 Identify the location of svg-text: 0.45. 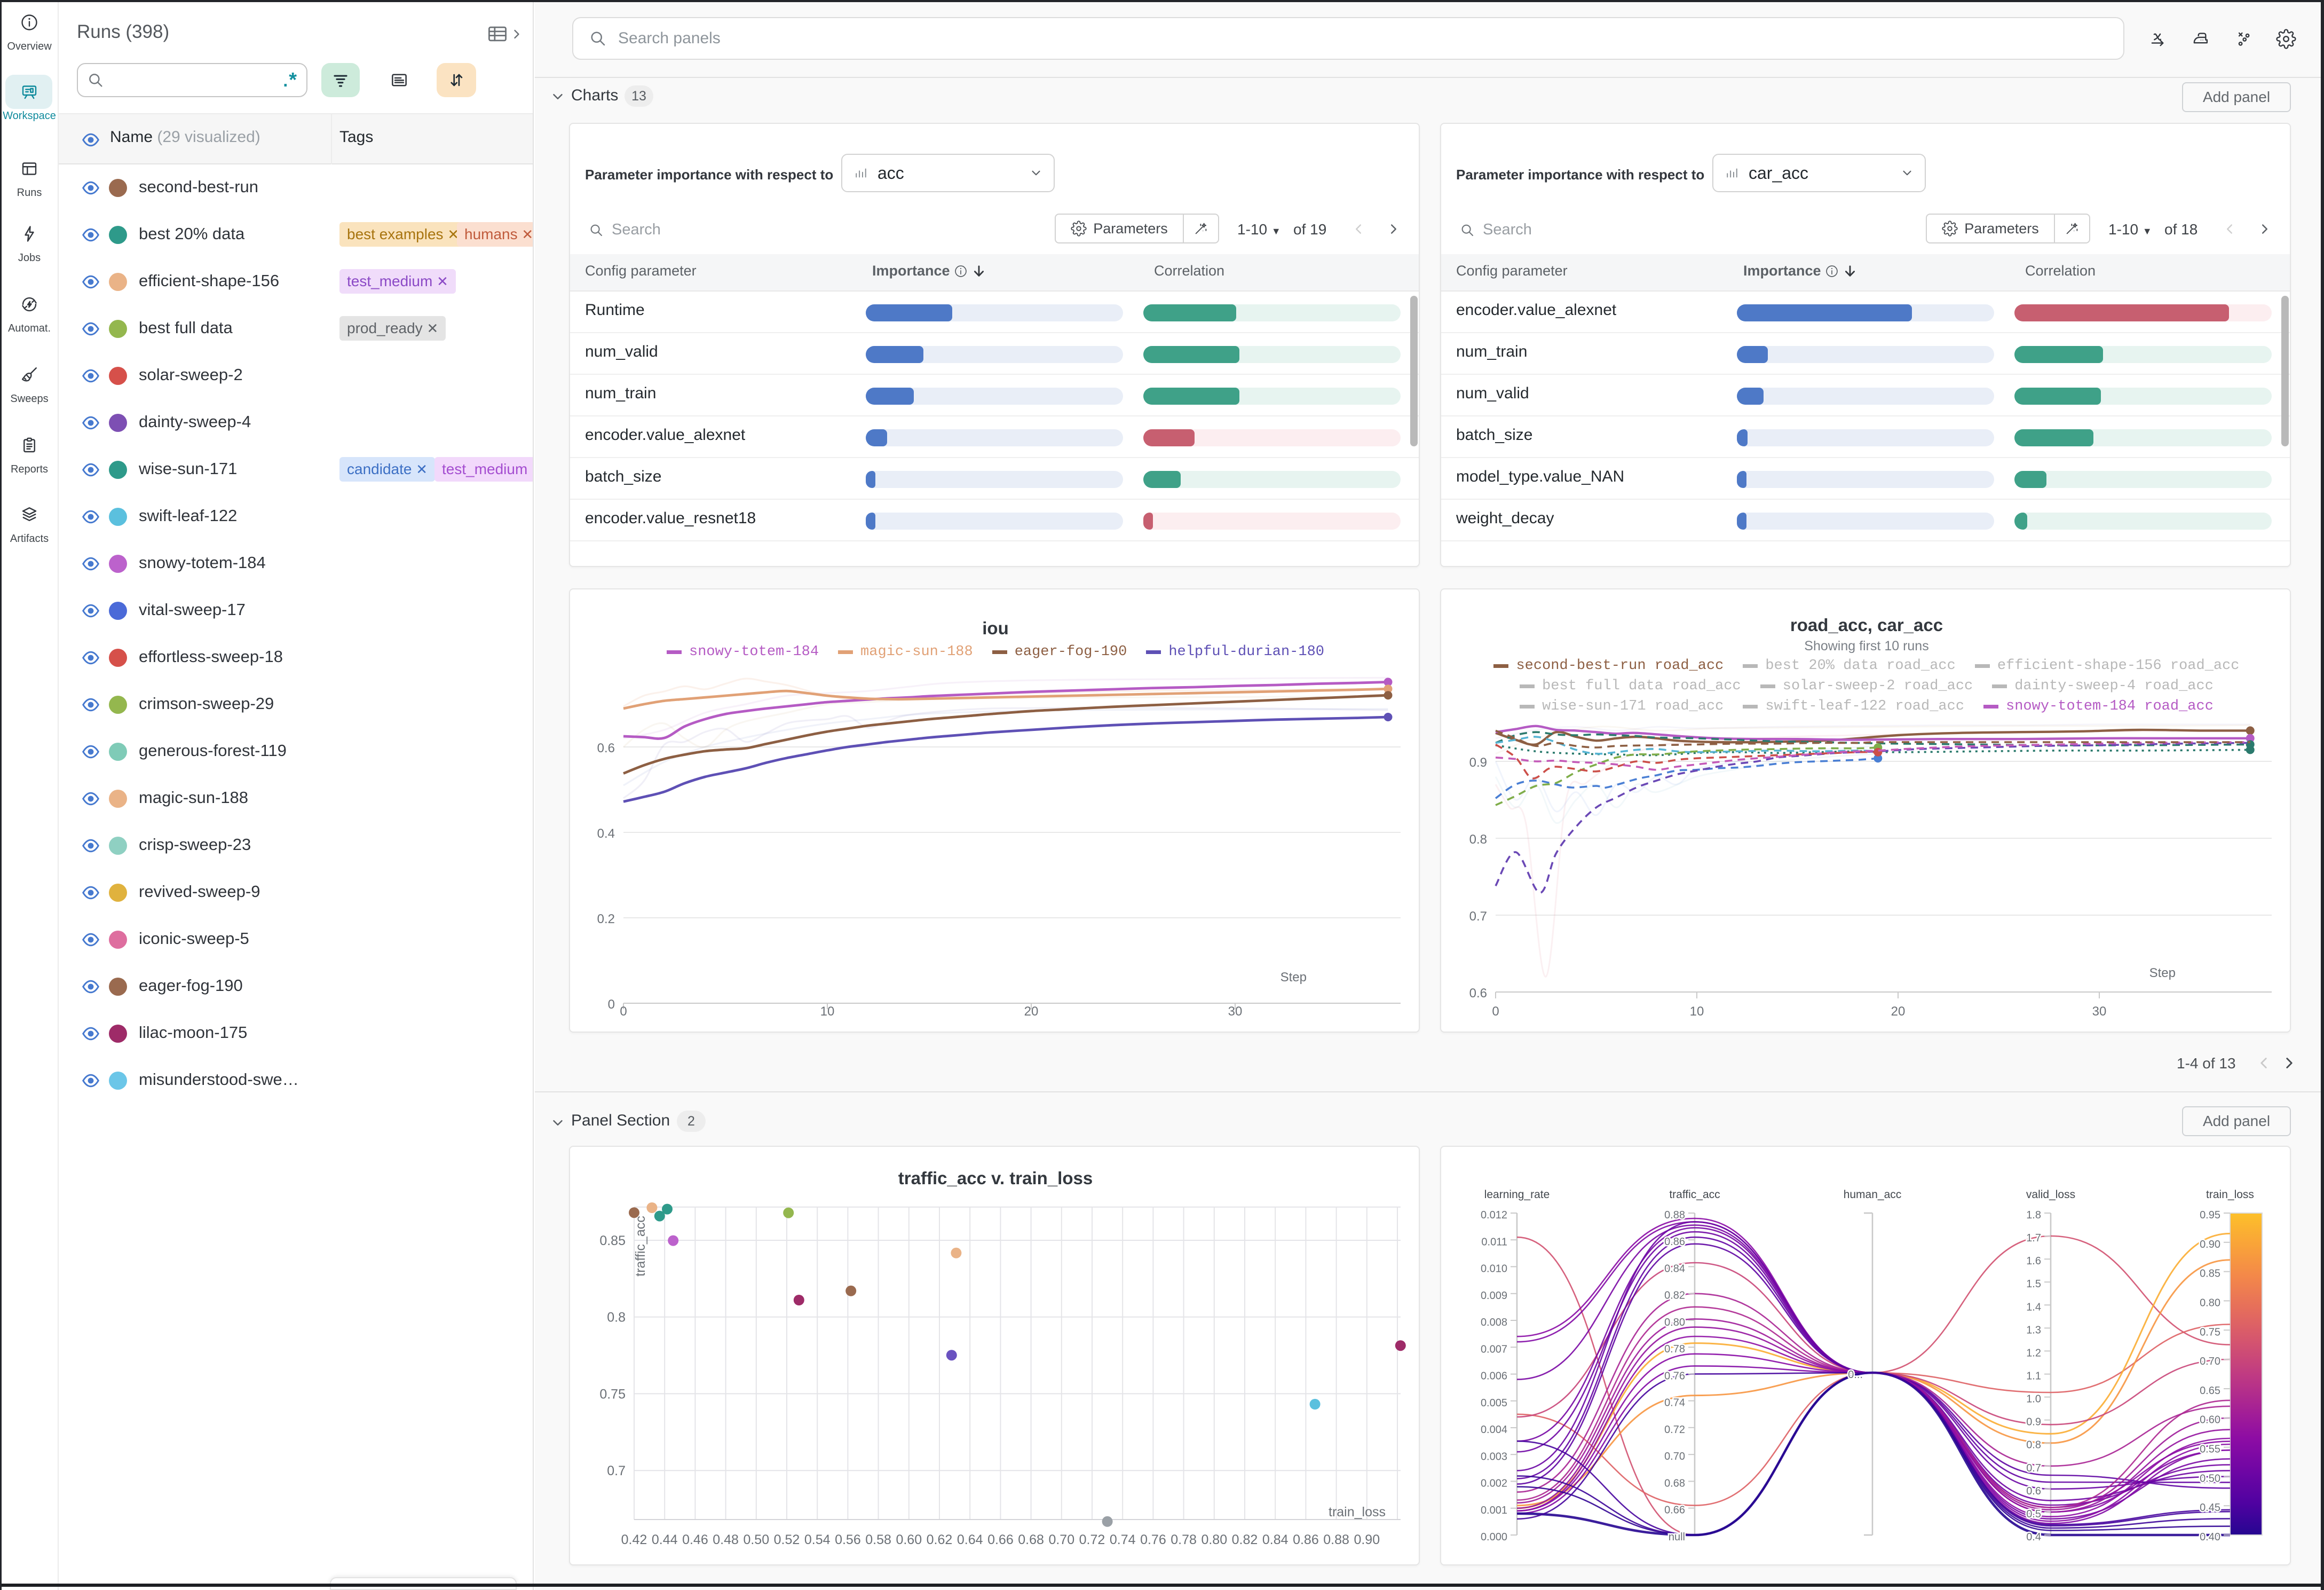
(2210, 1508).